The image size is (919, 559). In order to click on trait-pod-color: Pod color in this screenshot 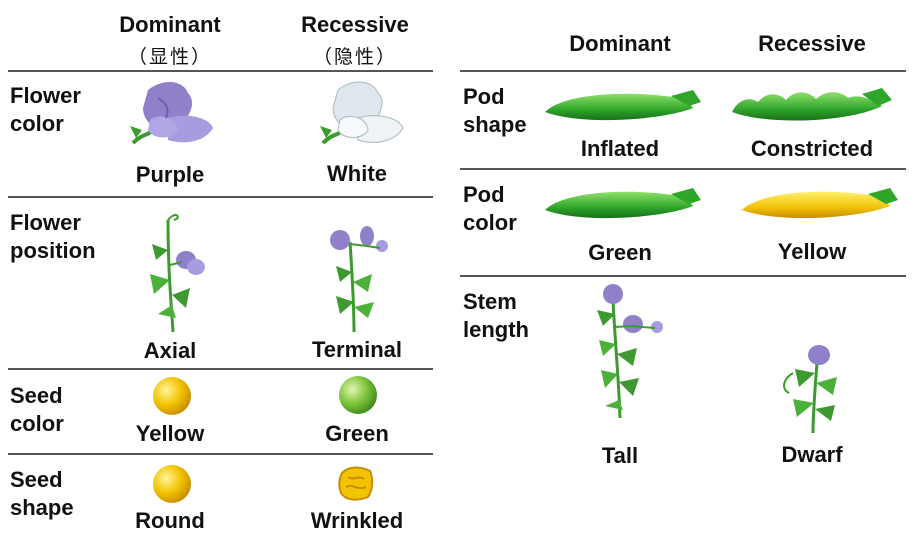, I will do `click(490, 209)`.